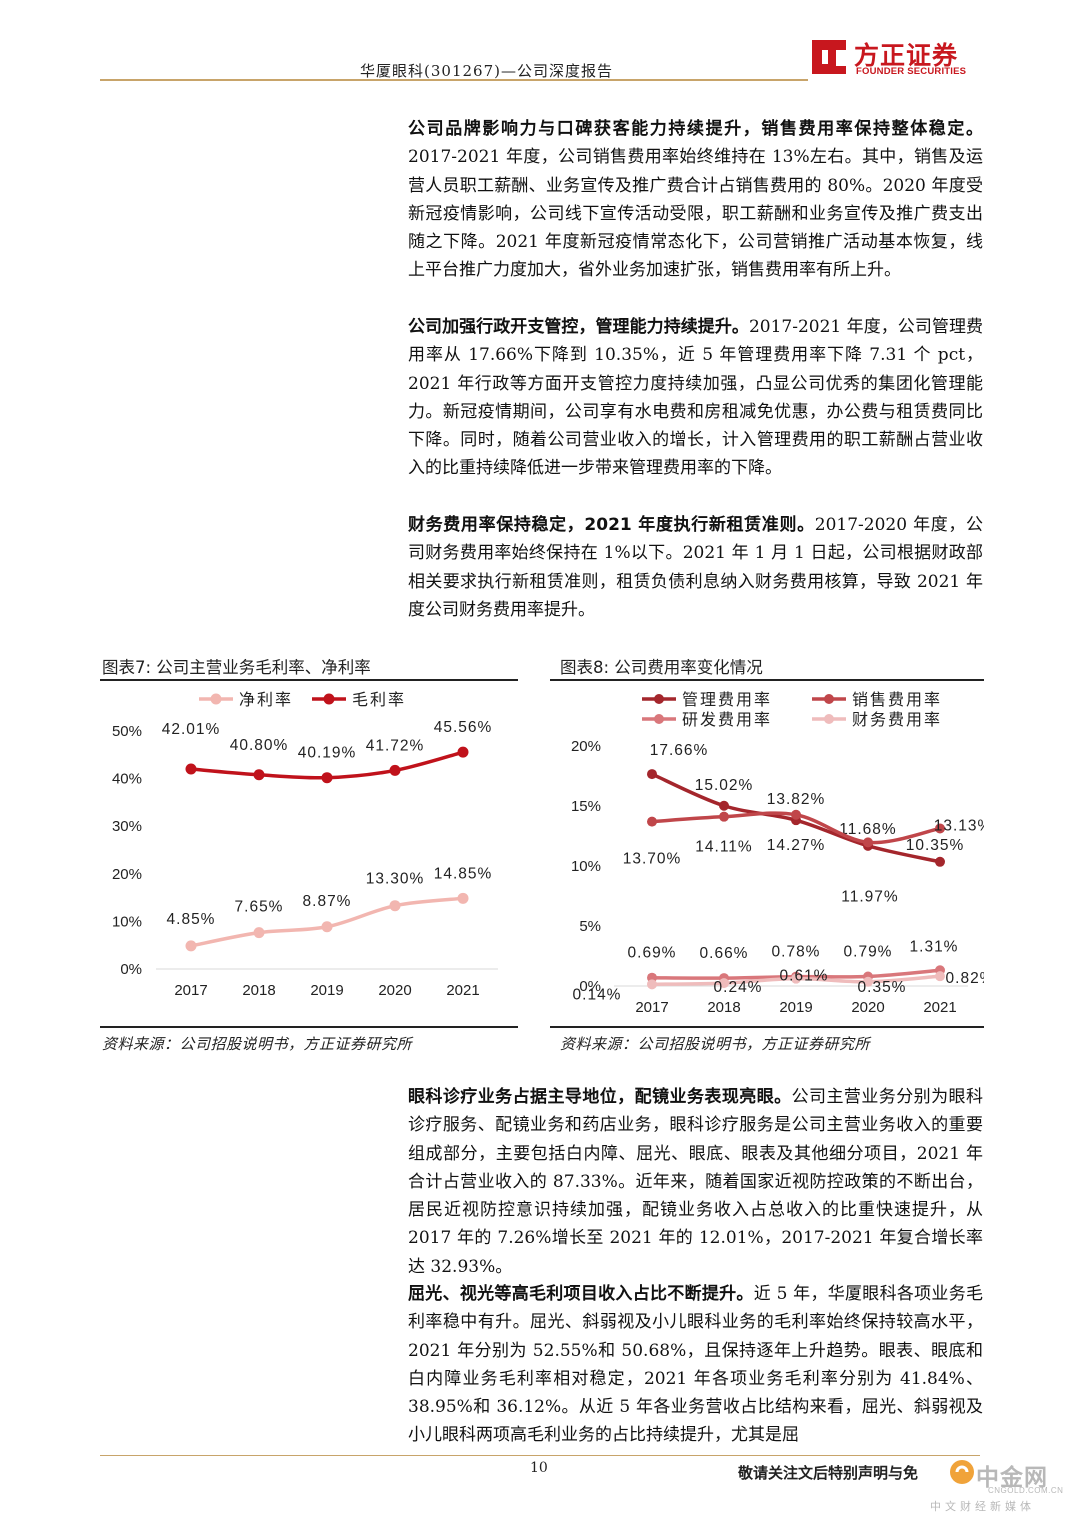 This screenshot has height=1527, width=1080. What do you see at coordinates (652, 953) in the screenshot?
I see `data-label: 0.69%` at bounding box center [652, 953].